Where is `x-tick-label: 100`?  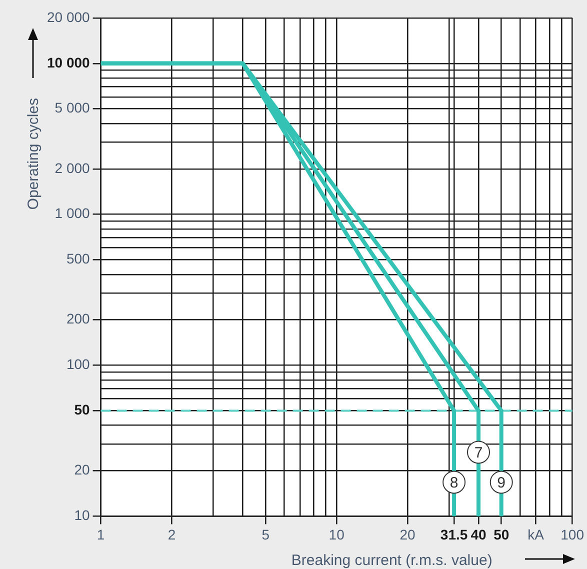 x-tick-label: 100 is located at coordinates (572, 534).